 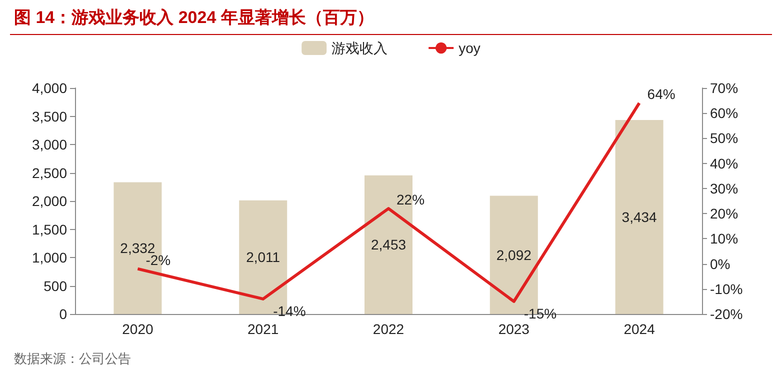 What do you see at coordinates (724, 214) in the screenshot?
I see `y2-tick-label: 20%` at bounding box center [724, 214].